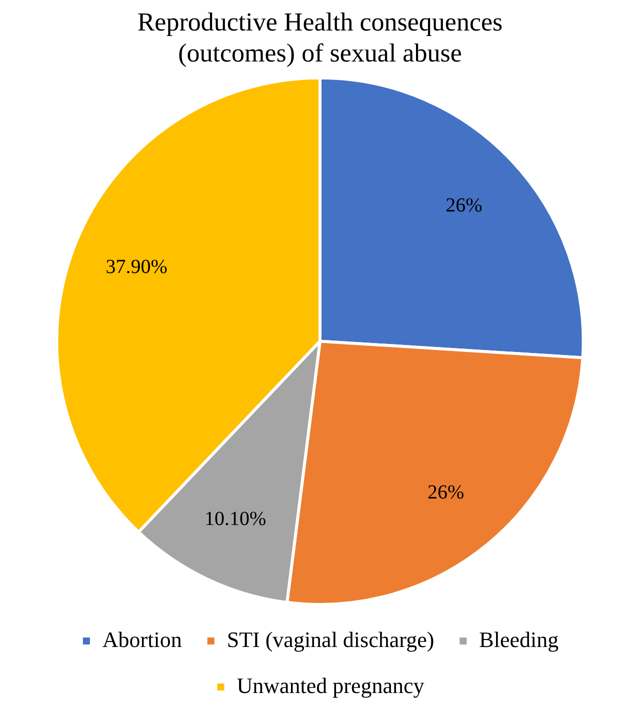 This screenshot has height=716, width=640. Describe the element at coordinates (519, 639) in the screenshot. I see `legend-label: Bleeding` at that location.